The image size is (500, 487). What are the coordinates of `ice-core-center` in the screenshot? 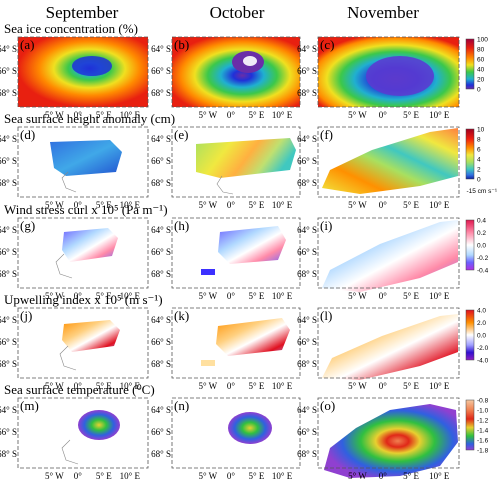 It's located at (250, 61).